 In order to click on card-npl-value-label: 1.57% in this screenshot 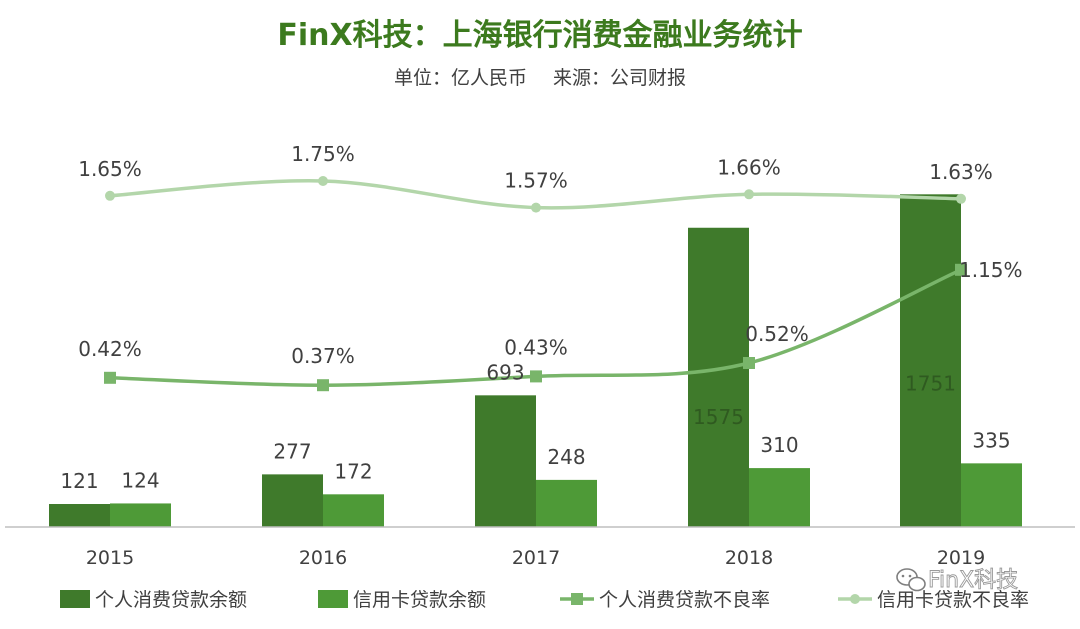, I will do `click(536, 181)`.